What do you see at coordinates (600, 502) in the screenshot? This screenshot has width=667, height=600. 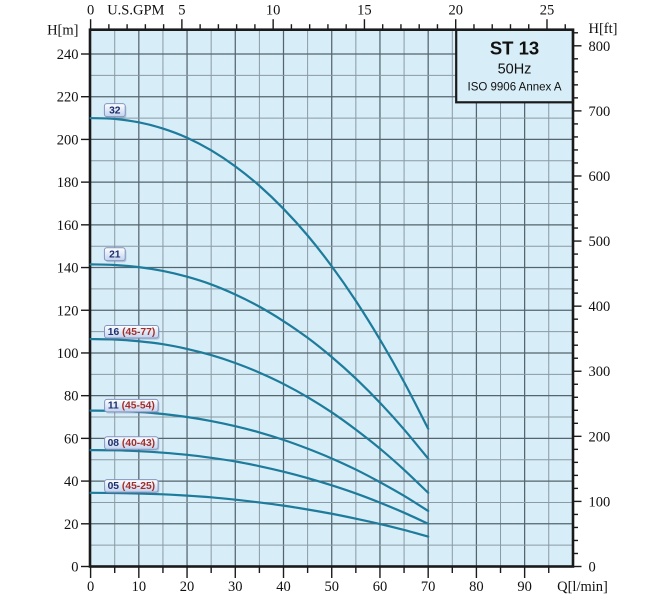 I see `right-axis-tick-label: 100` at bounding box center [600, 502].